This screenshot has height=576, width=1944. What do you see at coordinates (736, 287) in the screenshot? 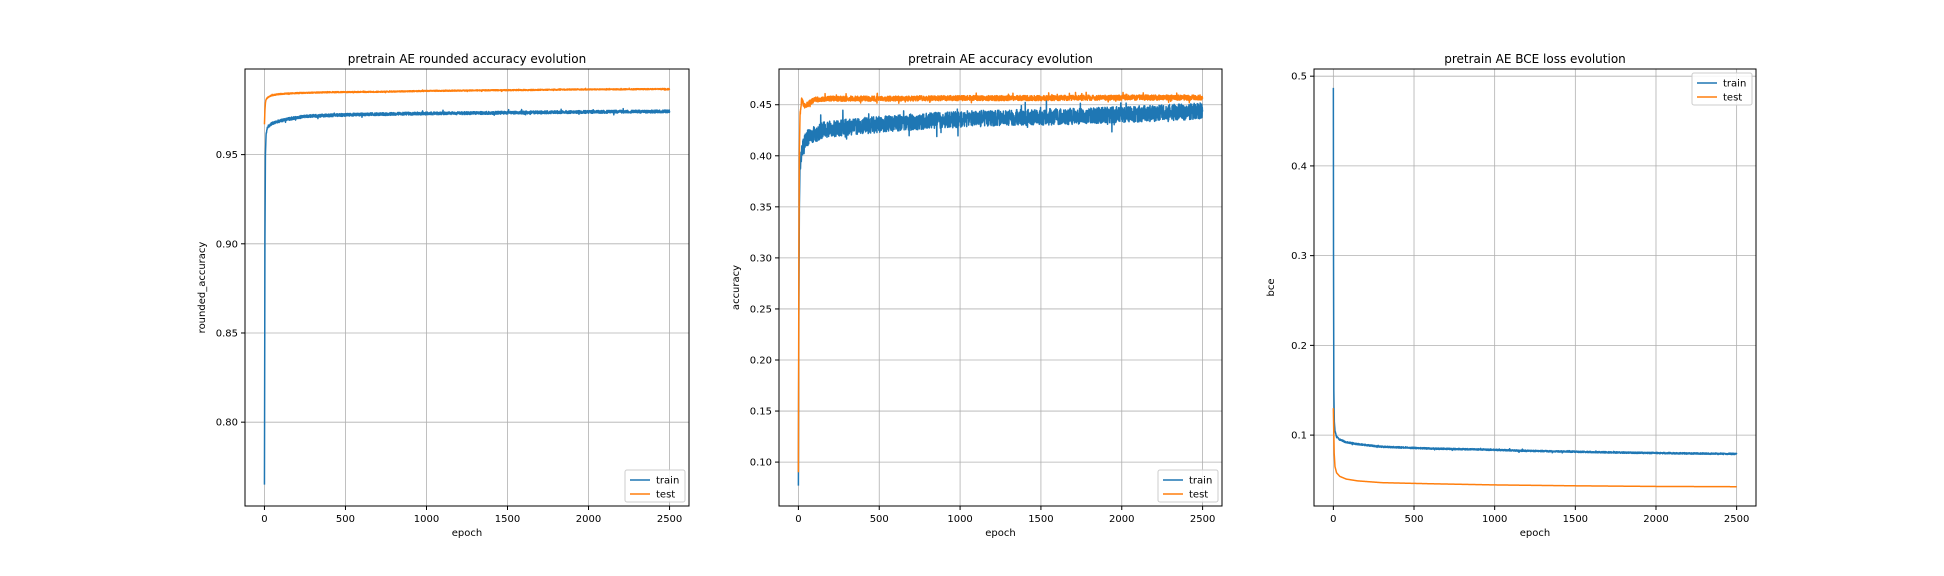
I see `y-axis-label: accuracy` at bounding box center [736, 287].